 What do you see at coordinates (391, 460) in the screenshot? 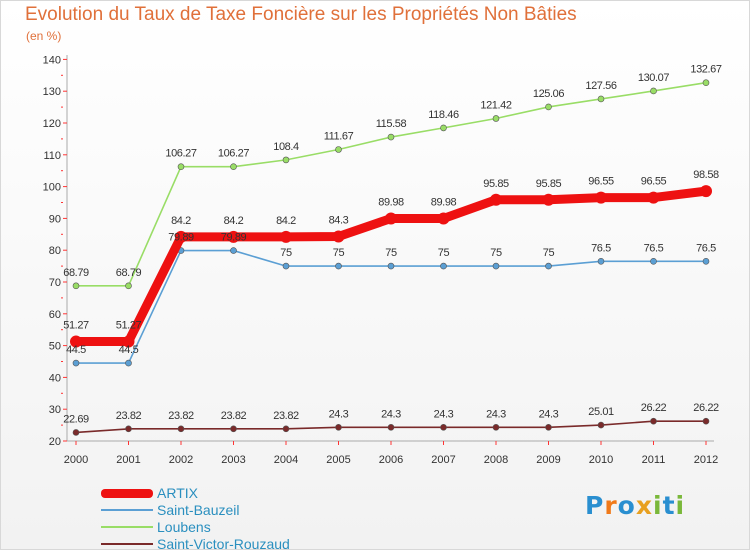
I see `x-tick-label: 2006` at bounding box center [391, 460].